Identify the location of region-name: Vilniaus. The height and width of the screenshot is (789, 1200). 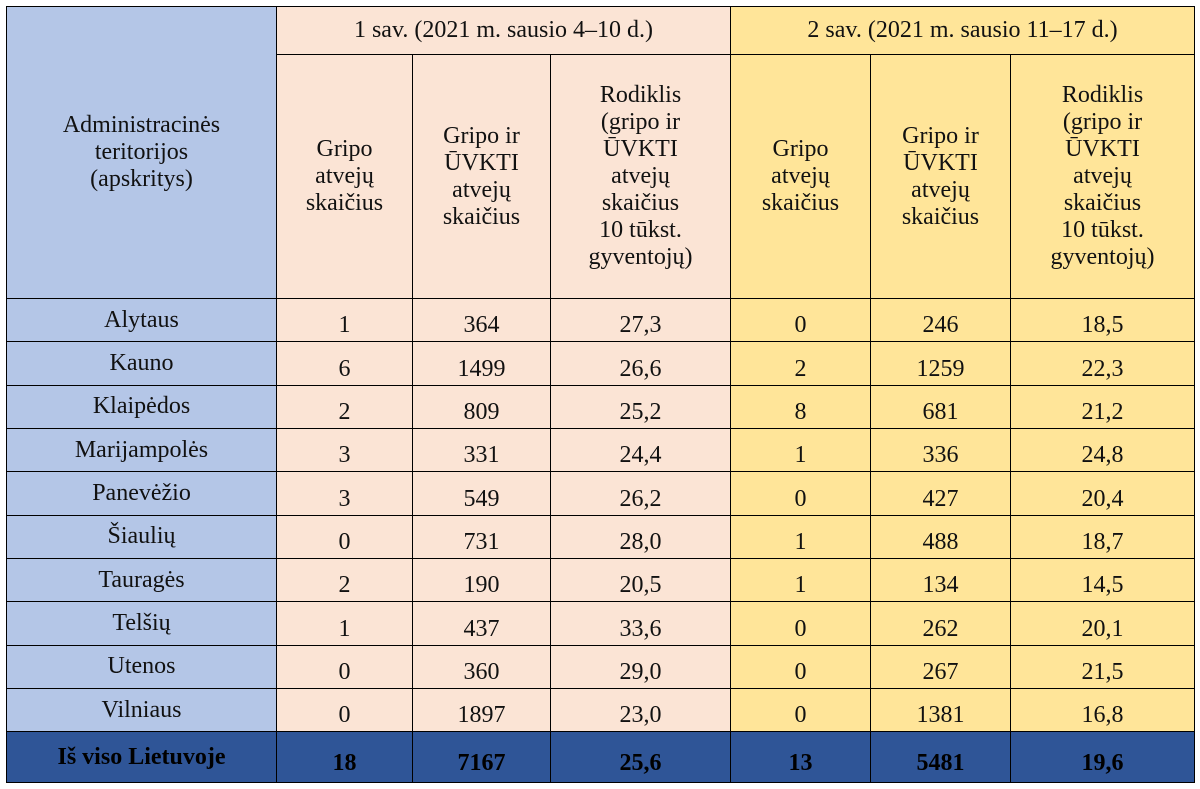
(141, 710).